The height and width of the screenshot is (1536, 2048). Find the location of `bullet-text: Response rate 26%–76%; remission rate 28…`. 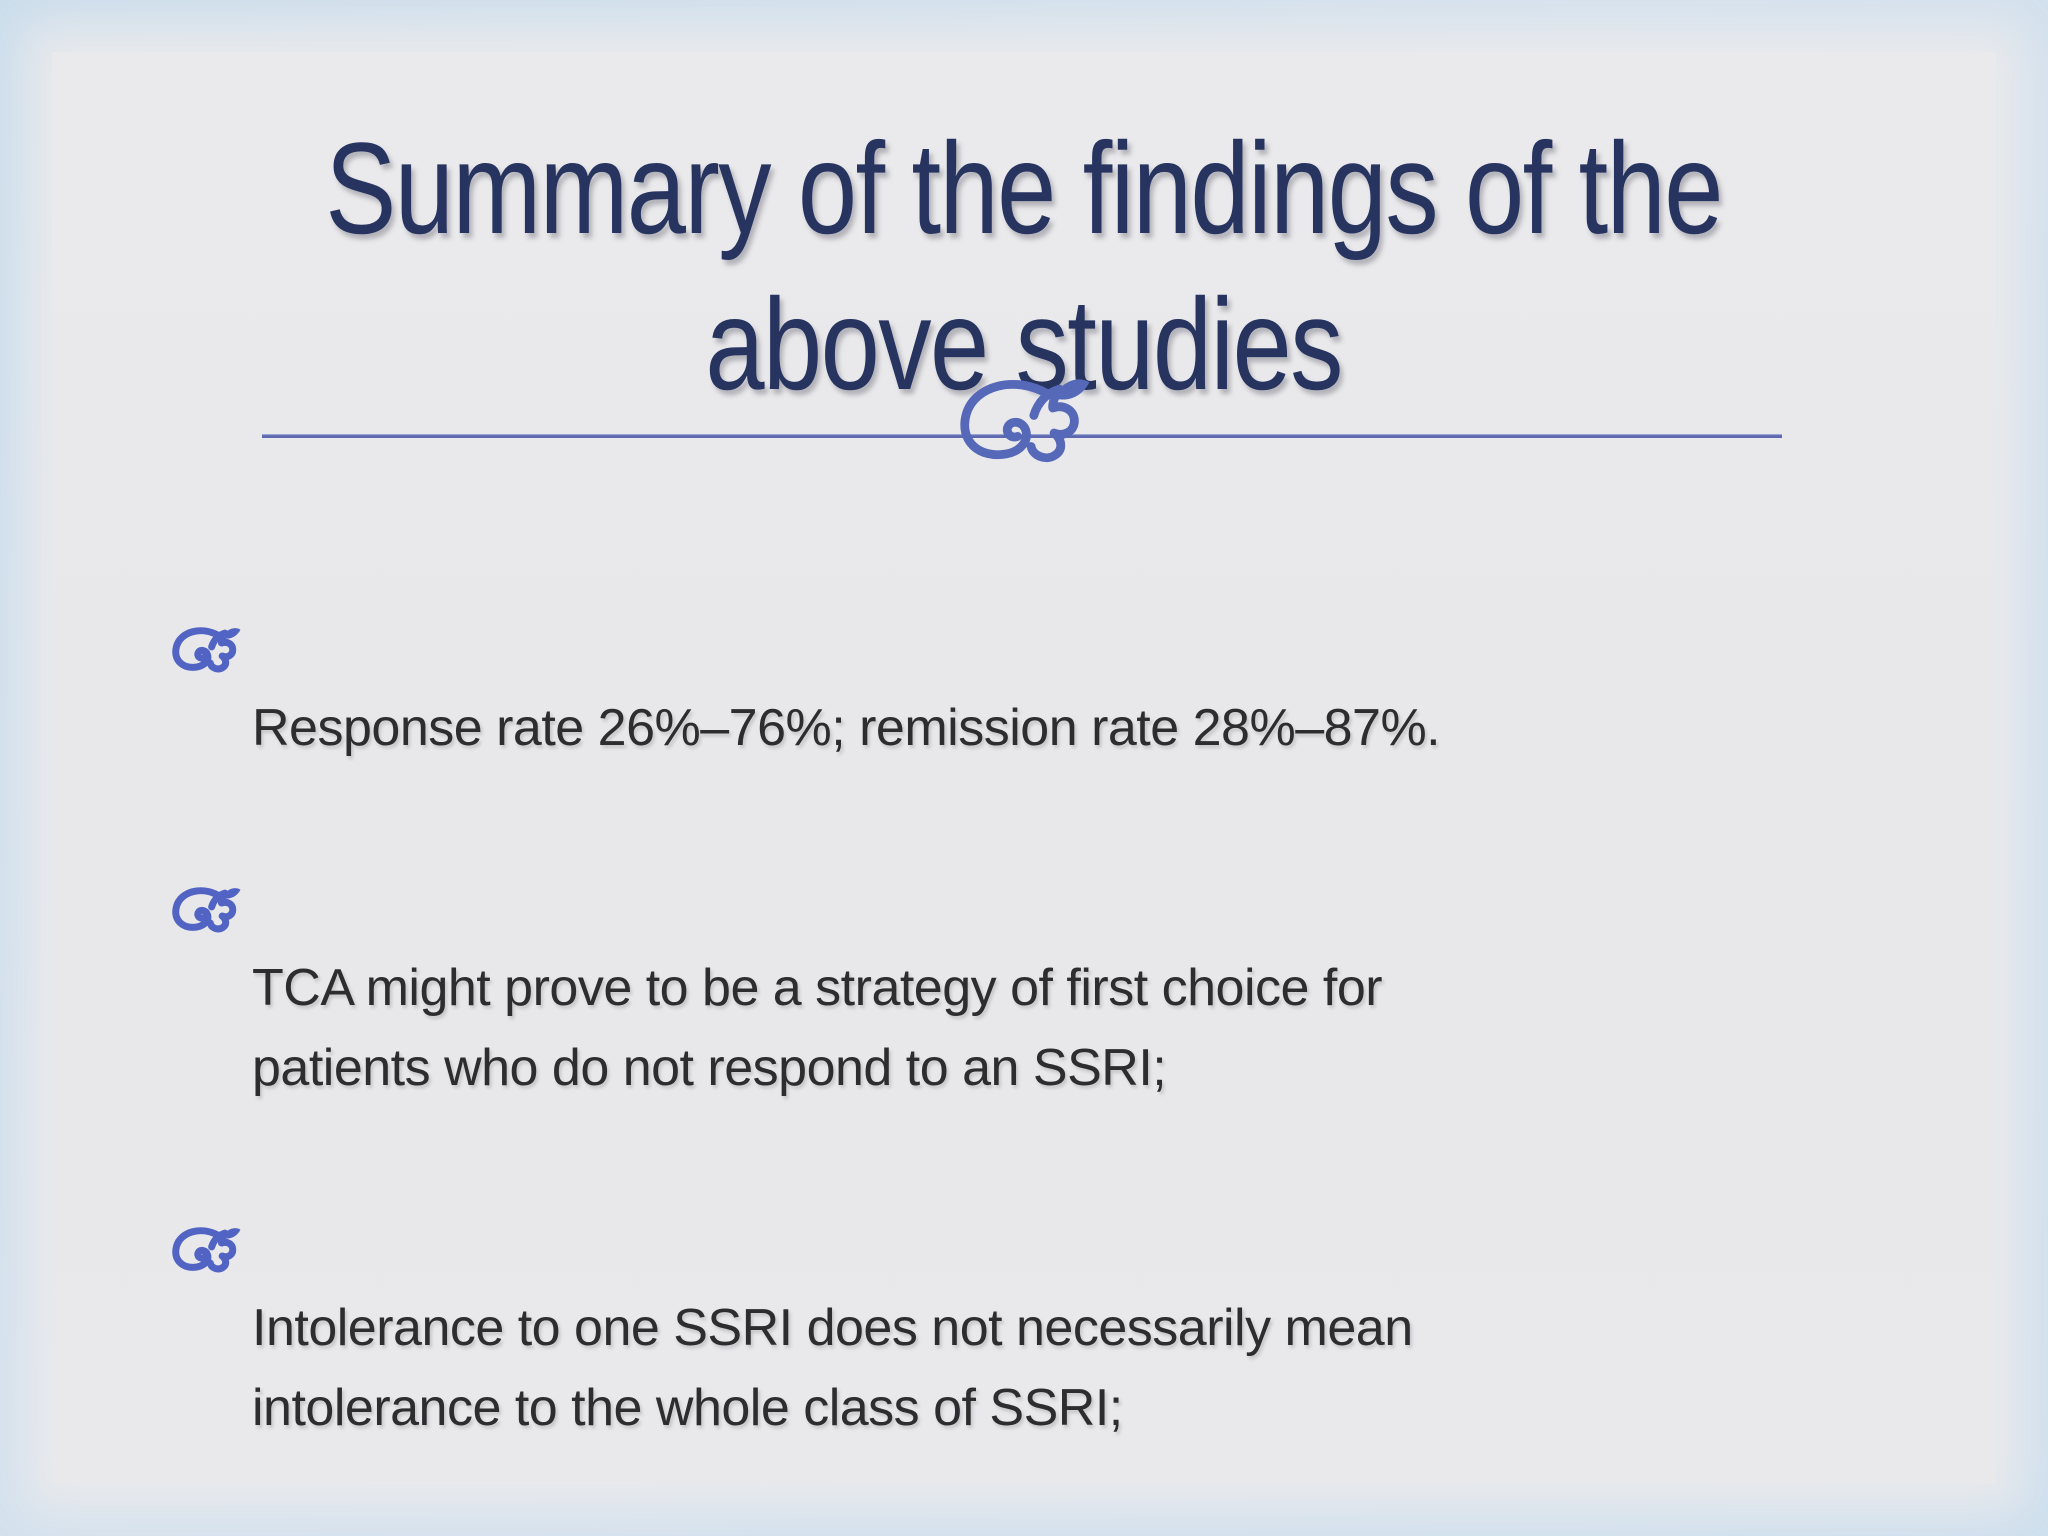

bullet-text: Response rate 26%–76%; remission rate 28… is located at coordinates (846, 728).